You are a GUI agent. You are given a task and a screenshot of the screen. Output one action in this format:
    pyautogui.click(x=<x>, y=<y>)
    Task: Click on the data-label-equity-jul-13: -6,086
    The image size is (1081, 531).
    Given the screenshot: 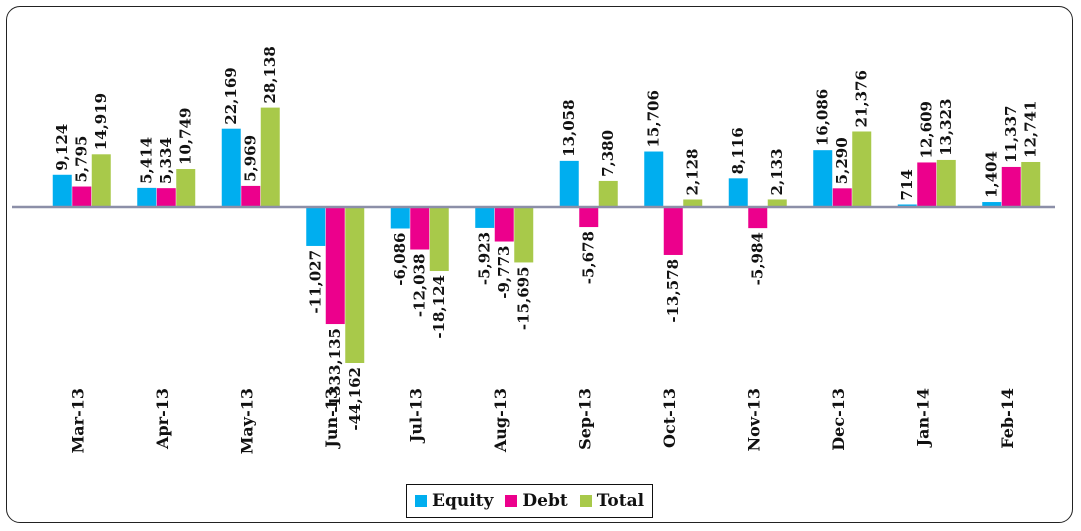 What is the action you would take?
    pyautogui.click(x=400, y=258)
    